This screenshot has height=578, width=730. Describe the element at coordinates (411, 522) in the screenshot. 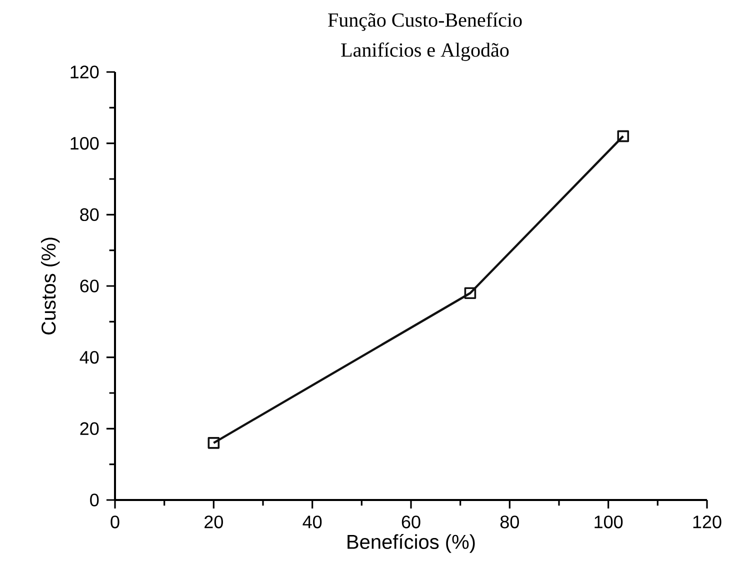

I see `x-tick-label: 60` at that location.